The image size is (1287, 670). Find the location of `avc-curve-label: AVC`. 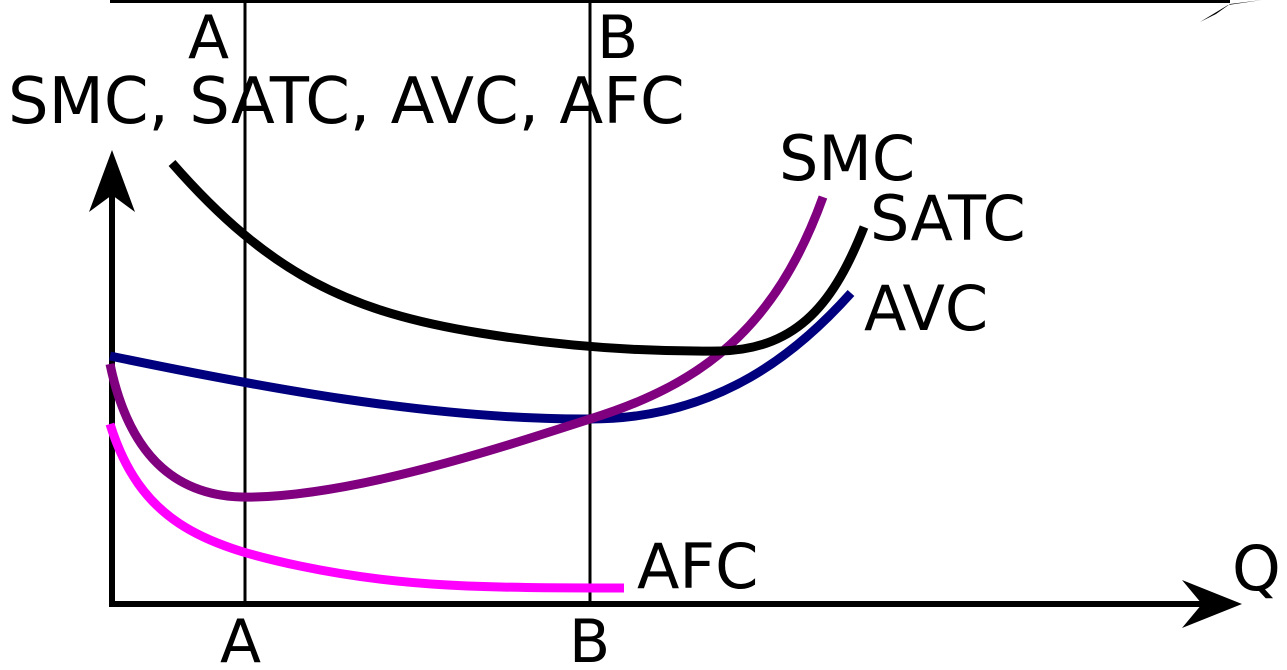

avc-curve-label: AVC is located at coordinates (926, 308).